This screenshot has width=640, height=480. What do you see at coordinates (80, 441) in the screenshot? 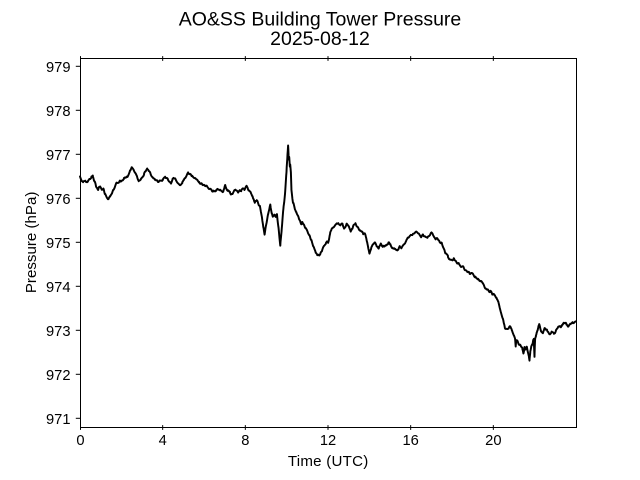
I see `svg-text: 0` at bounding box center [80, 441].